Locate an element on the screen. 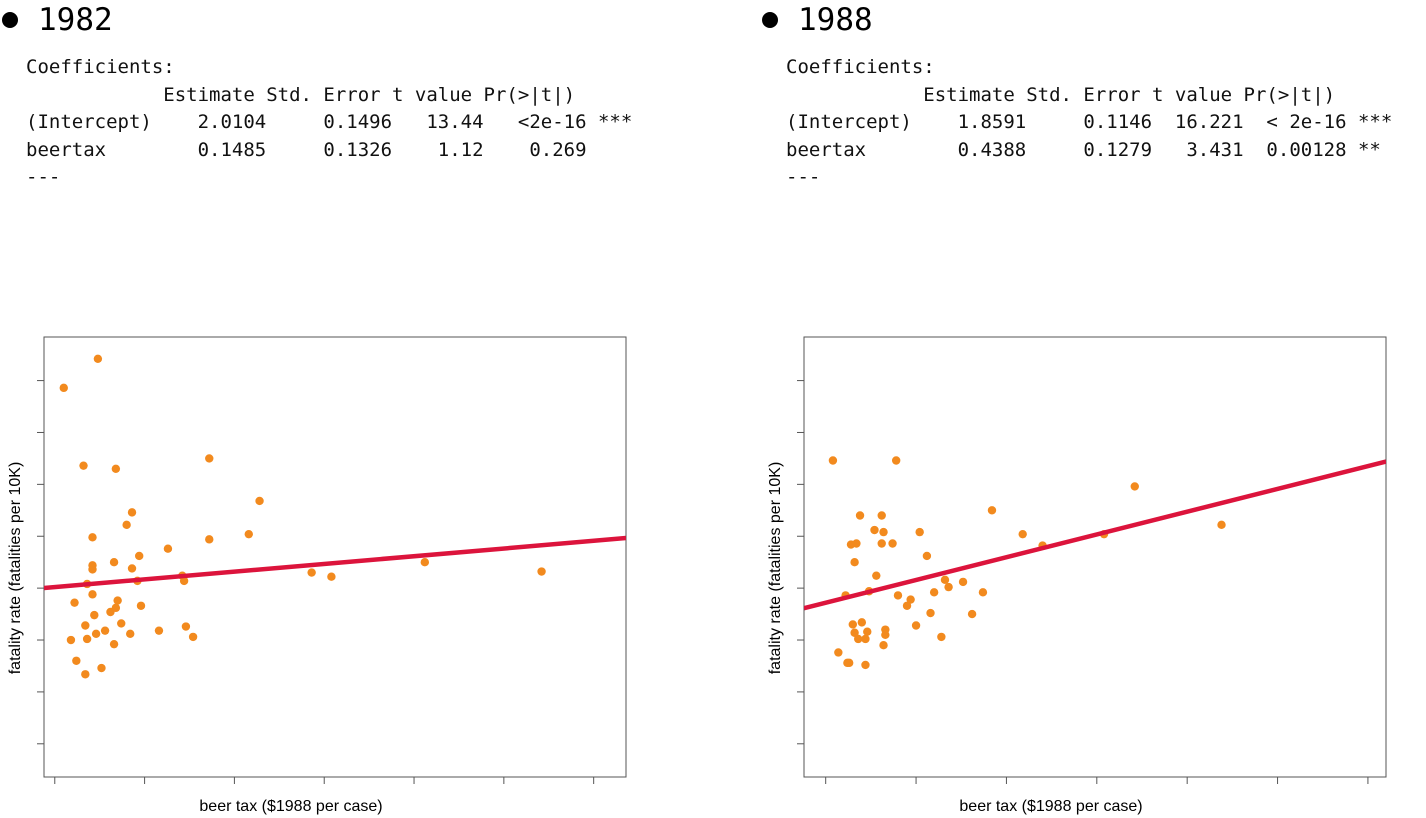 Image resolution: width=1426 pixels, height=818 pixels. year-heading: 1988 is located at coordinates (816, 20).